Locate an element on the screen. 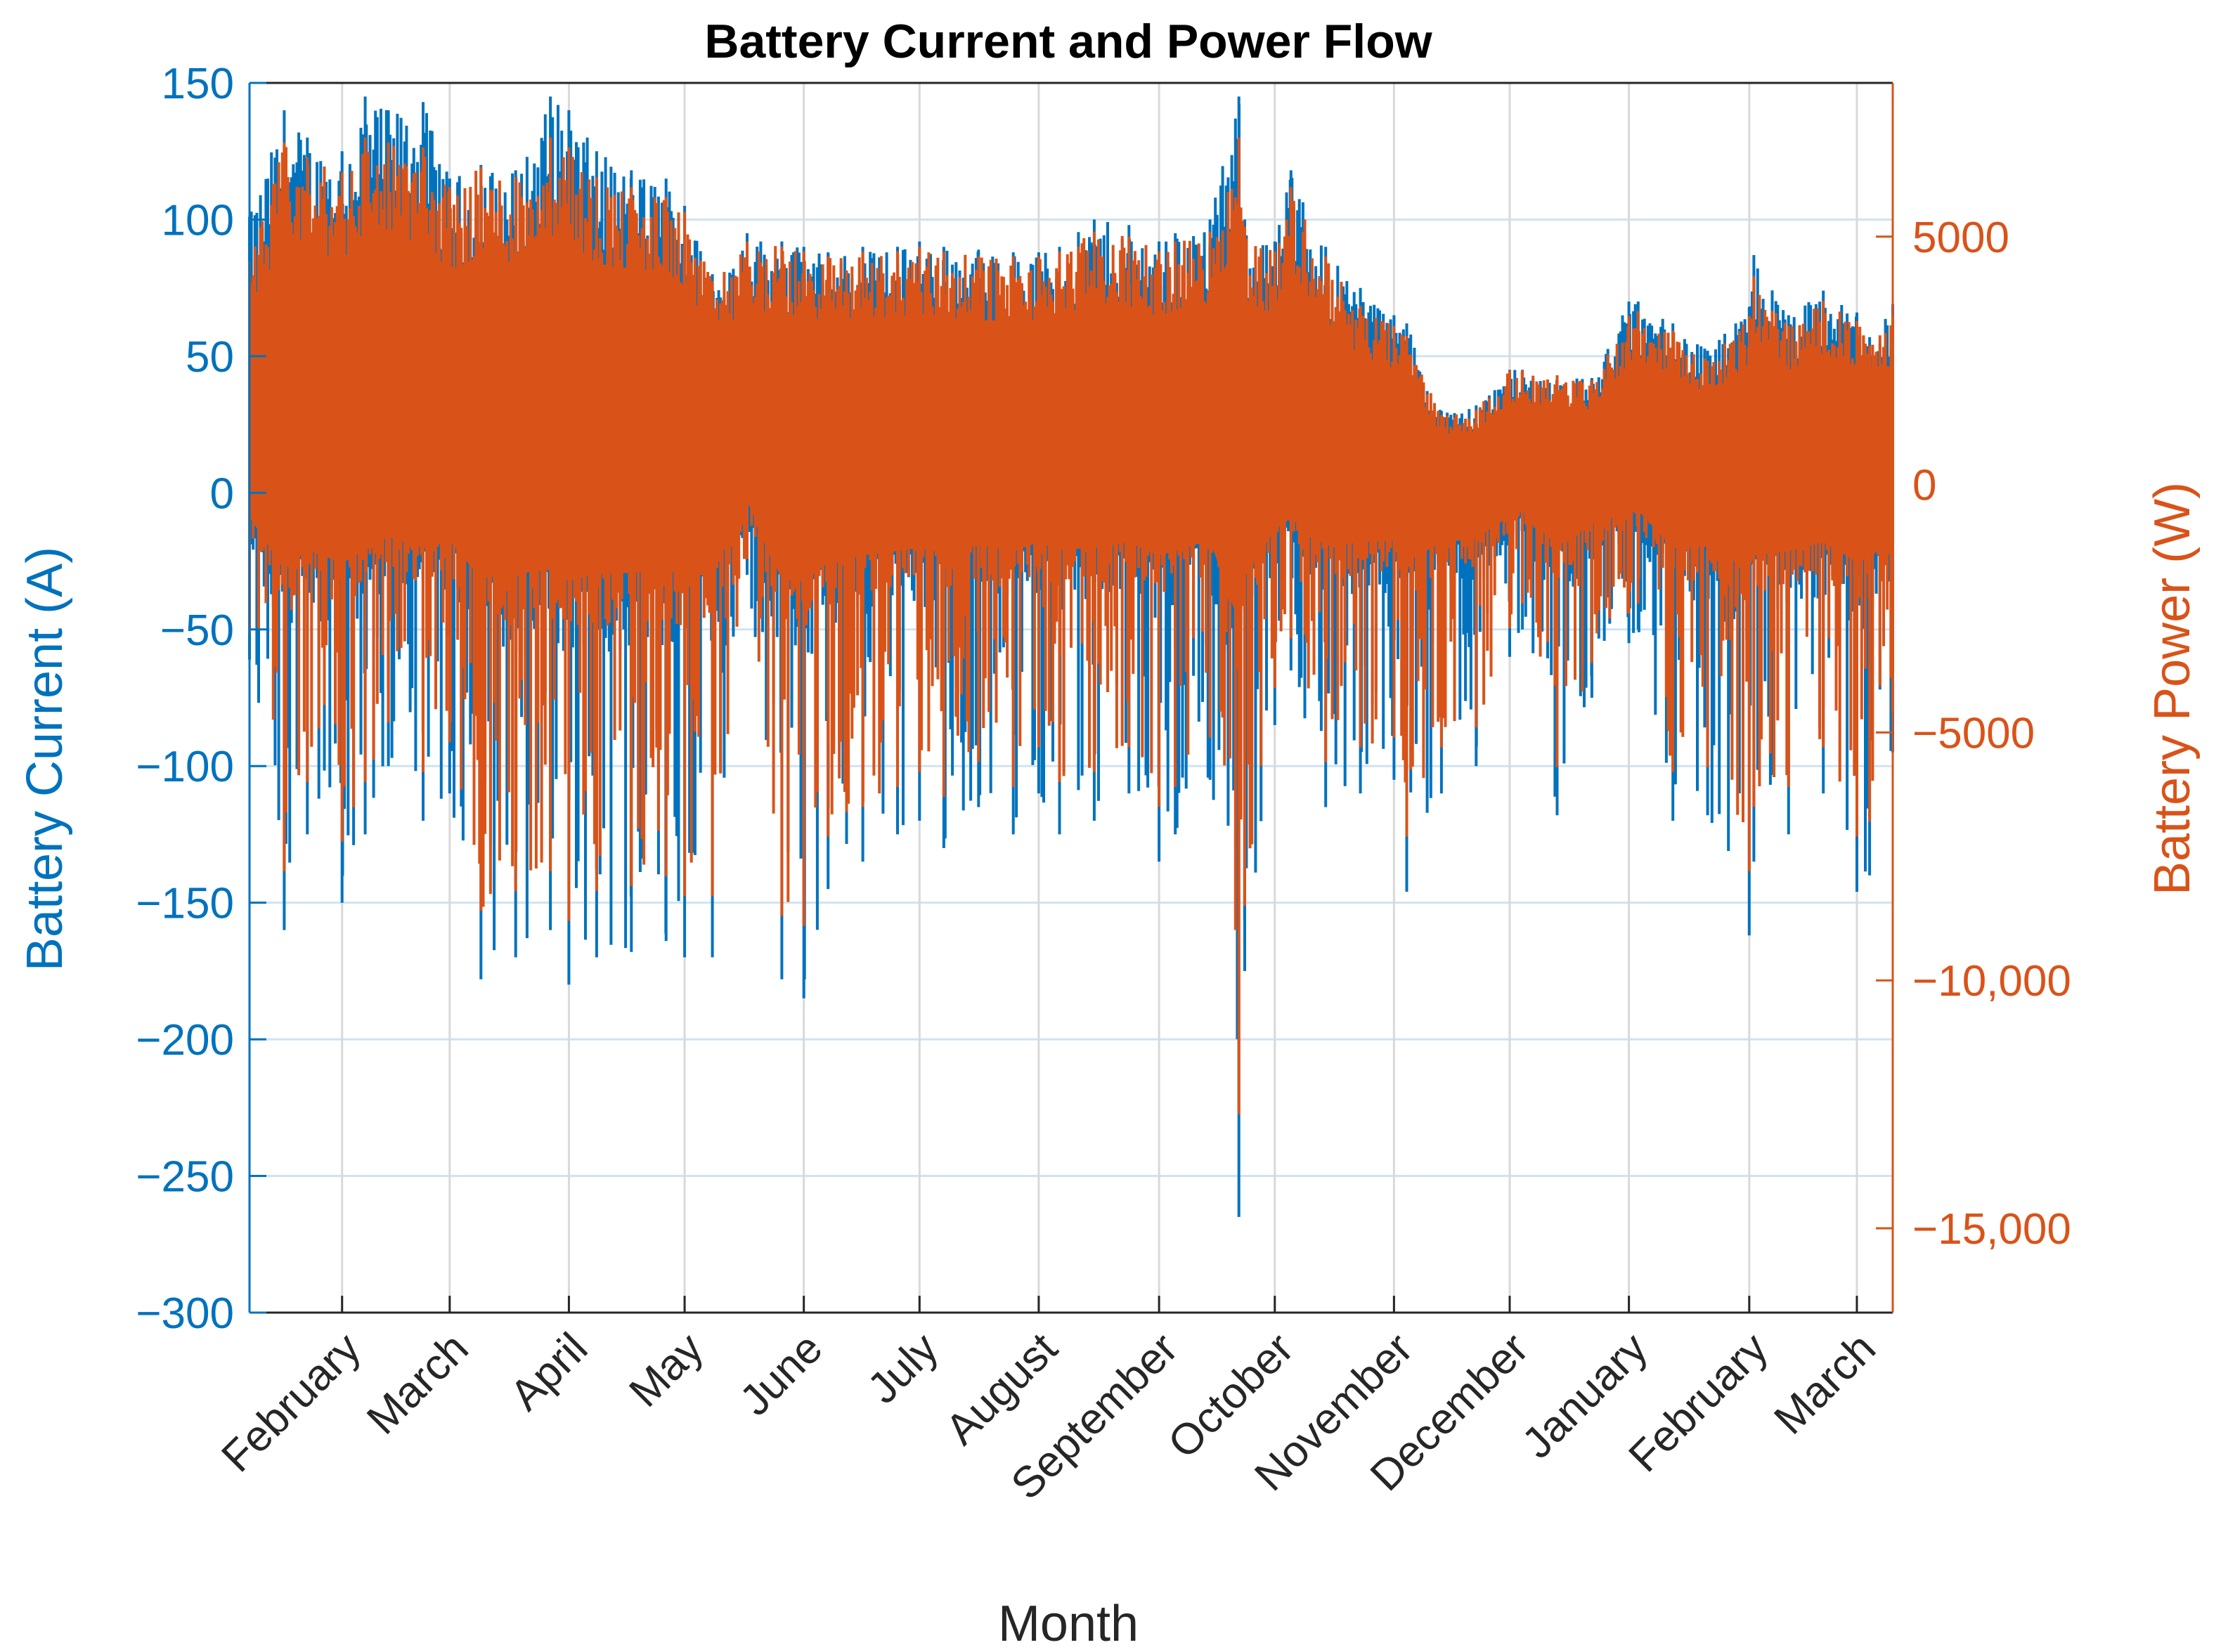 This screenshot has height=1652, width=2228. left-y-tick-label: −250 is located at coordinates (185, 1177).